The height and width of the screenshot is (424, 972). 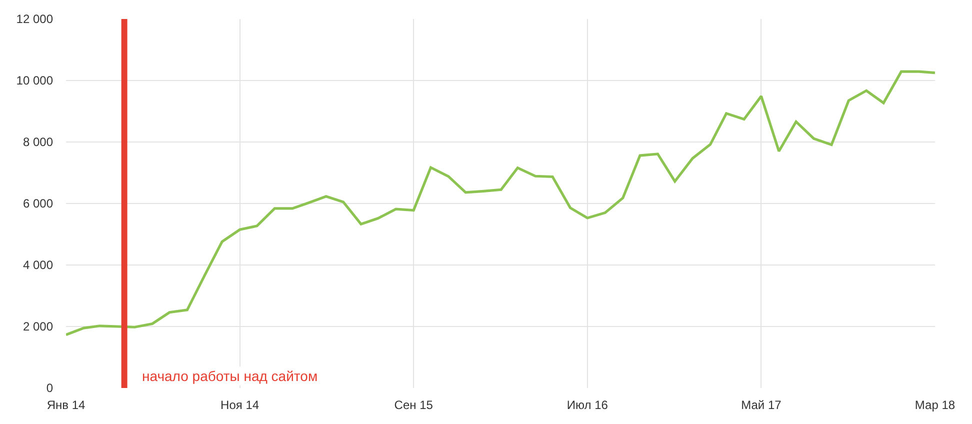 I want to click on y-tick-label: 12 000, so click(x=35, y=19).